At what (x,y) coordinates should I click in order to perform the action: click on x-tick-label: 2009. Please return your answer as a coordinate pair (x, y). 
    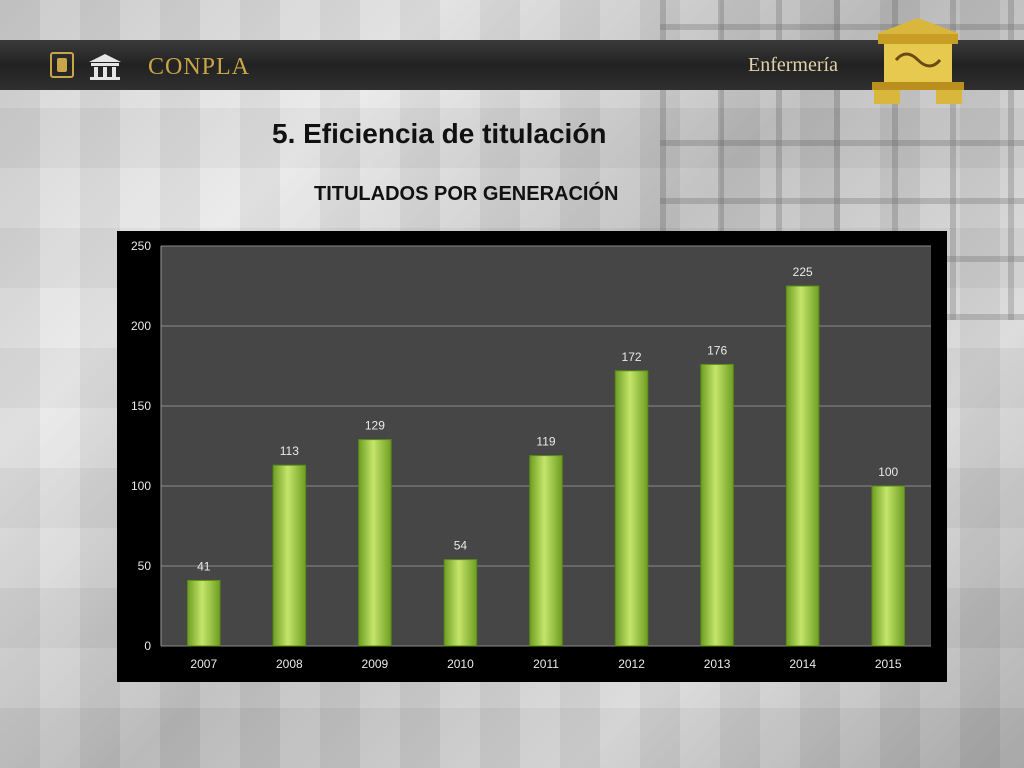
    Looking at the image, I should click on (375, 664).